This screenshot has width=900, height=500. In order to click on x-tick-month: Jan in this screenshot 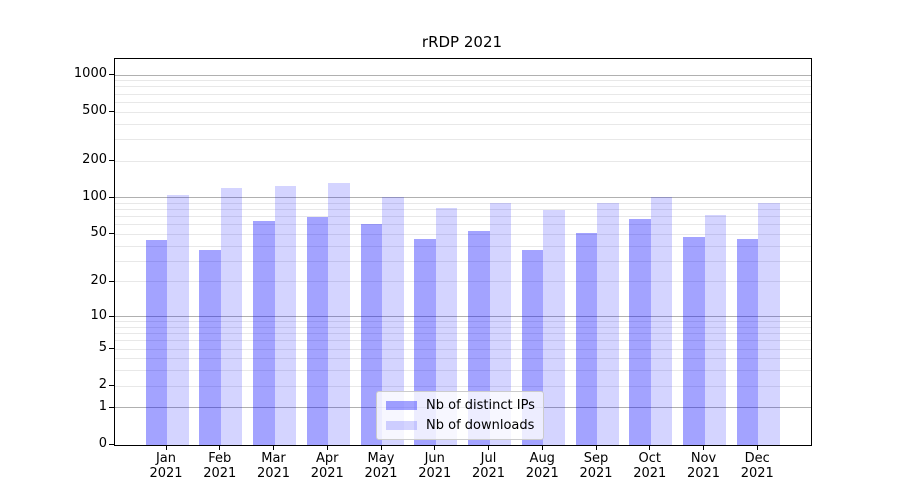, I will do `click(166, 458)`.